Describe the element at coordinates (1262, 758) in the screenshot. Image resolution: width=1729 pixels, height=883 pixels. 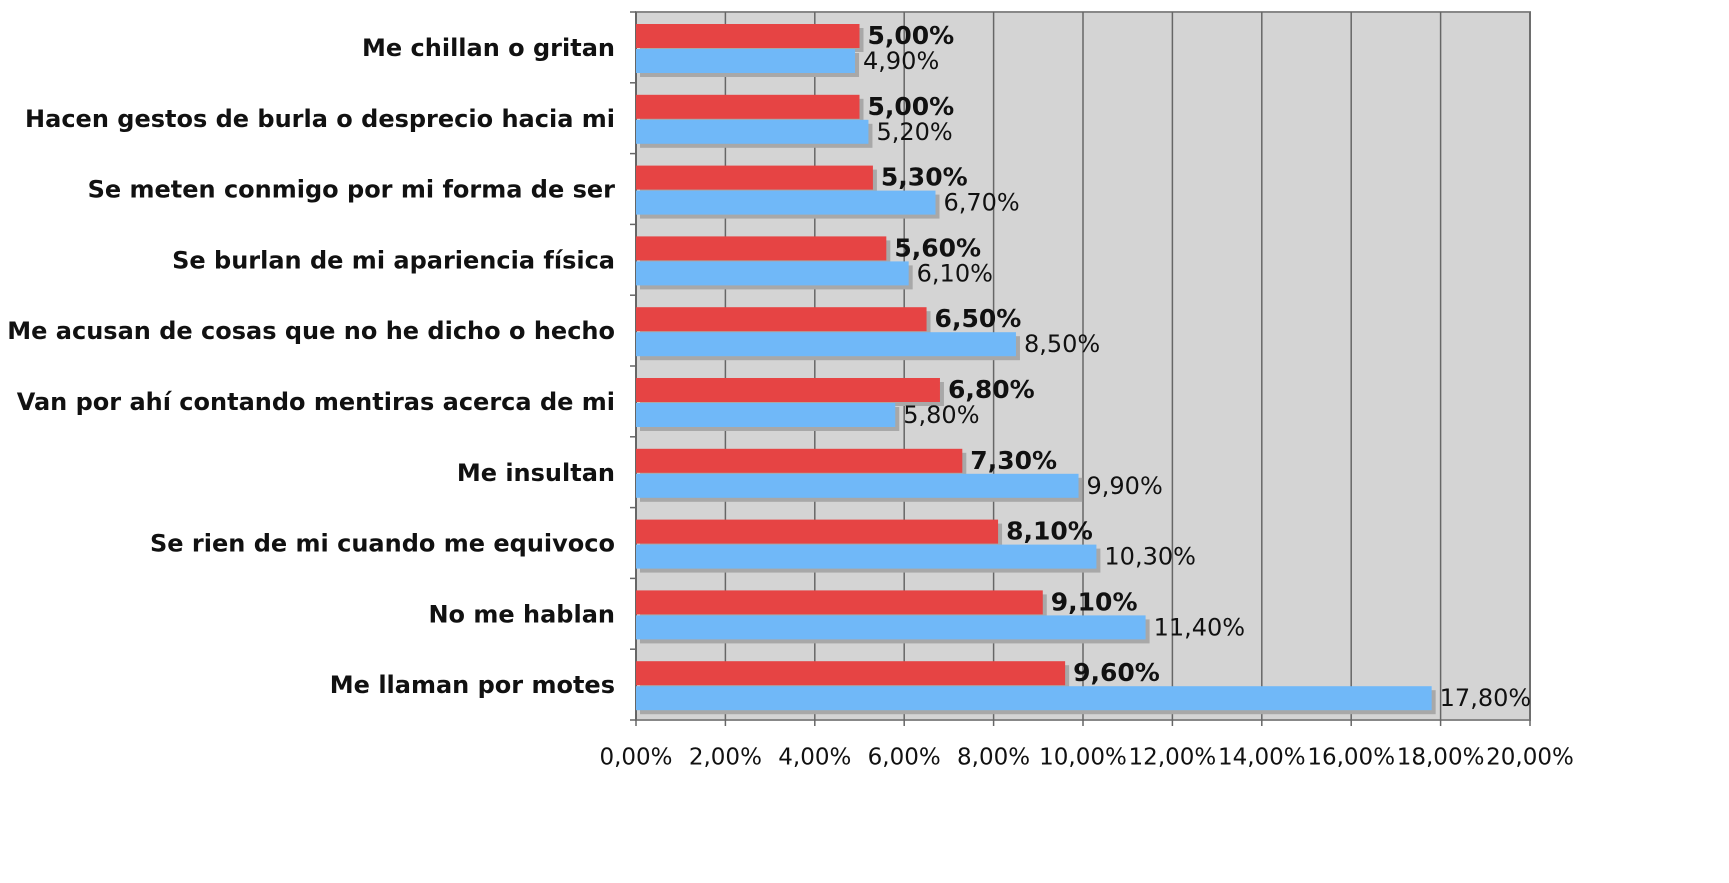
I see `x-tick-label: 14,00%` at that location.